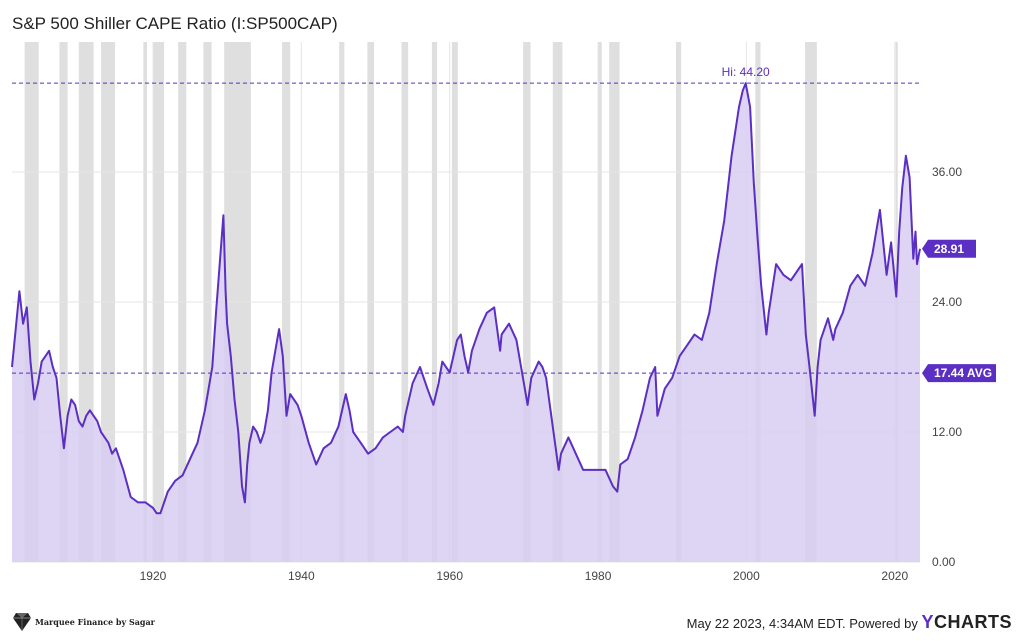 The image size is (1024, 641). I want to click on x-tick-label: 1980, so click(598, 576).